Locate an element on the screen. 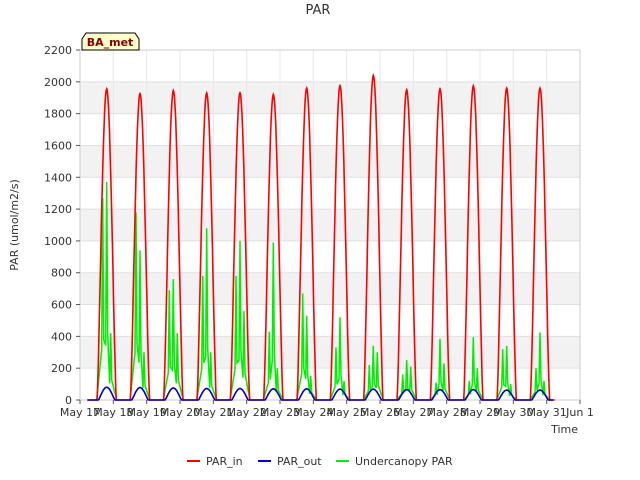 The image size is (640, 480). x-tick-label-1: May 18 is located at coordinates (113, 412).